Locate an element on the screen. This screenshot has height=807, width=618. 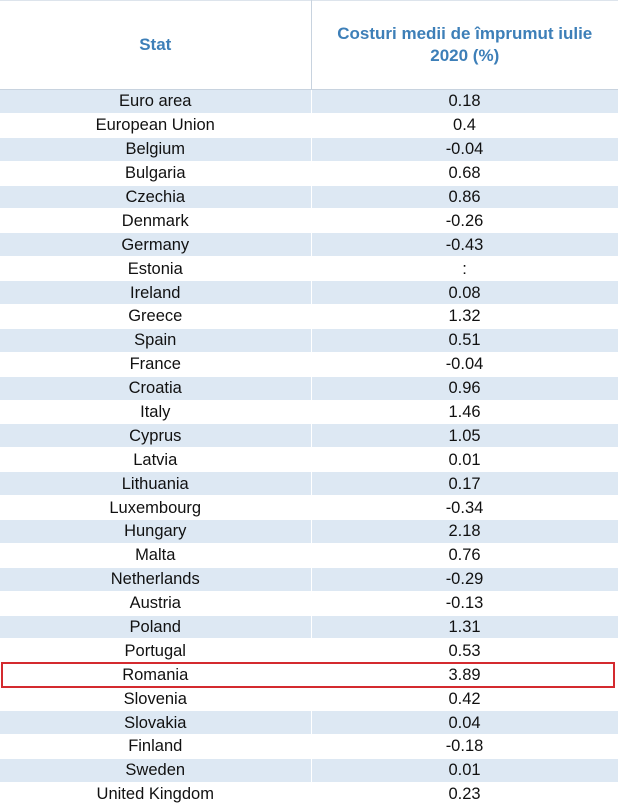
value-cell: 0.4 is located at coordinates (464, 125).